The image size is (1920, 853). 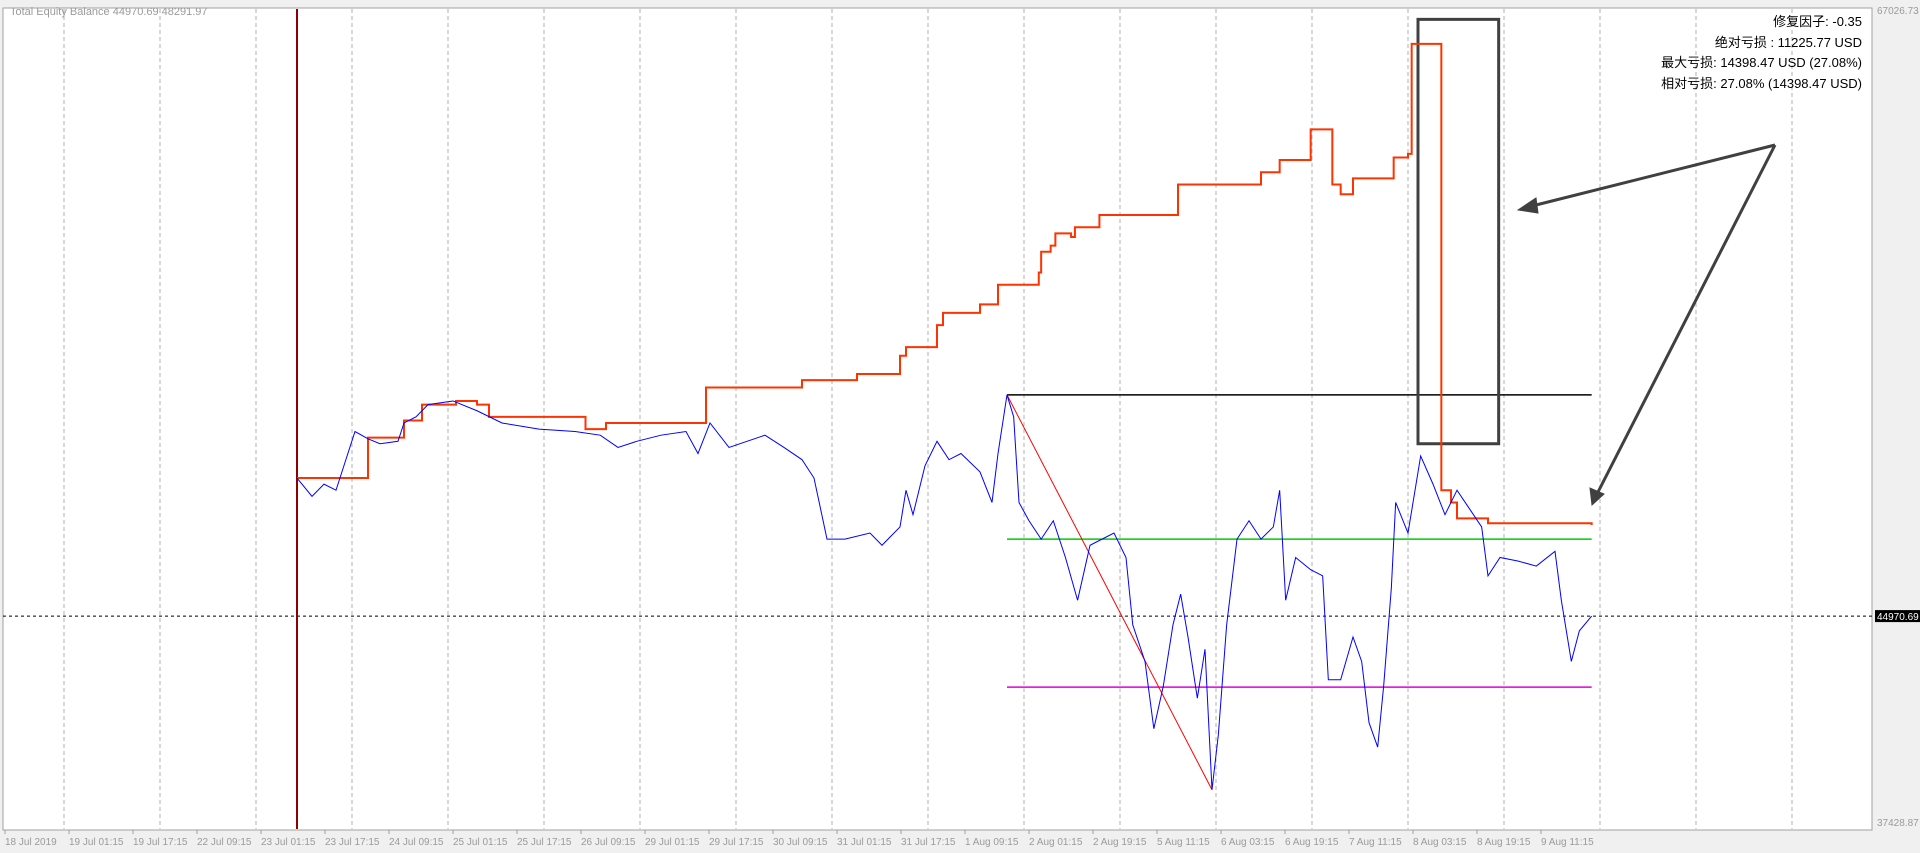 What do you see at coordinates (1898, 11) in the screenshot?
I see `y-axis-top-label: 67026.73` at bounding box center [1898, 11].